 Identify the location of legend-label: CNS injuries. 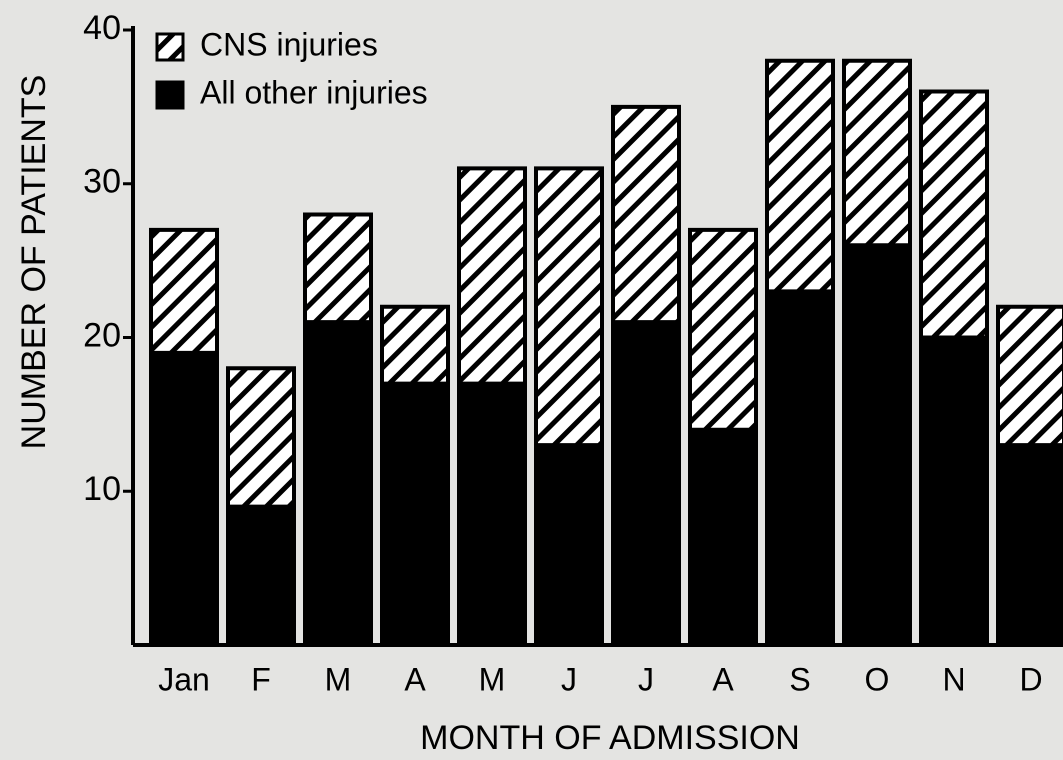
(289, 44).